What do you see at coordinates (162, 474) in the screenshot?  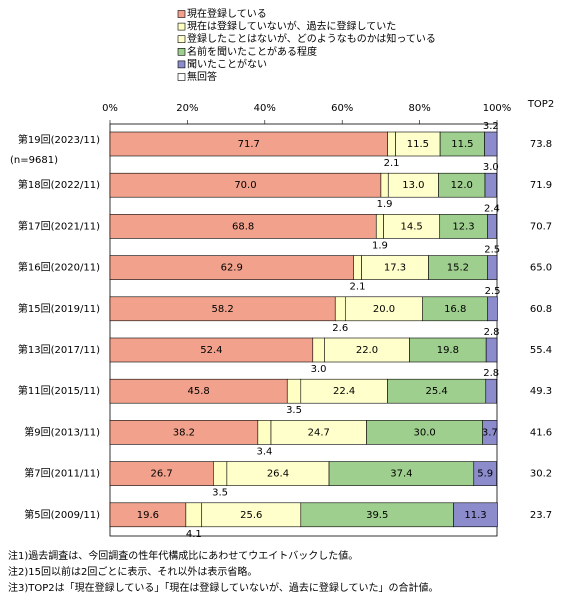 I see `data-label: 26.7` at bounding box center [162, 474].